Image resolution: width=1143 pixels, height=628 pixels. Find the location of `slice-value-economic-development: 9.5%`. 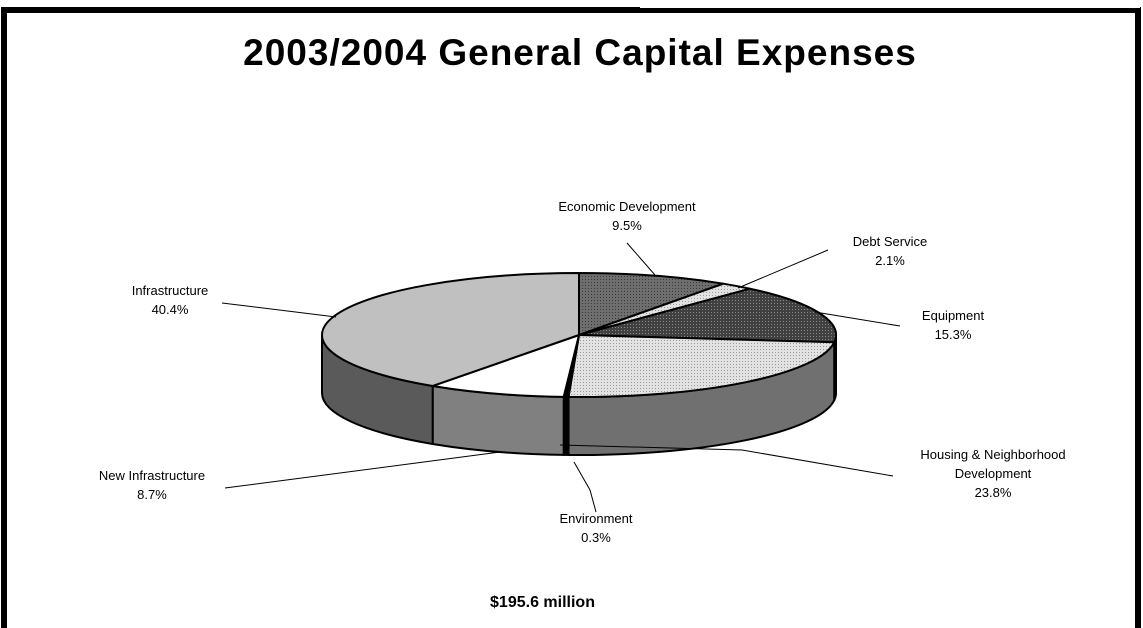

slice-value-economic-development: 9.5% is located at coordinates (627, 225).